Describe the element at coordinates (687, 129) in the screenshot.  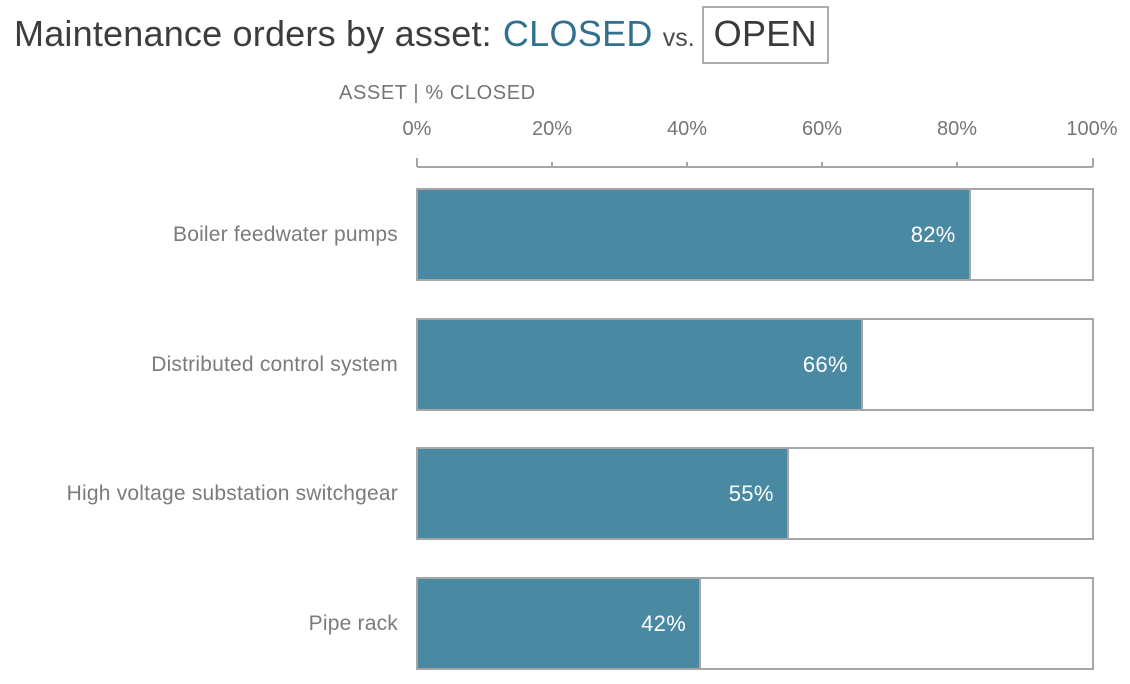
I see `x-axis-tick-label: 40%` at that location.